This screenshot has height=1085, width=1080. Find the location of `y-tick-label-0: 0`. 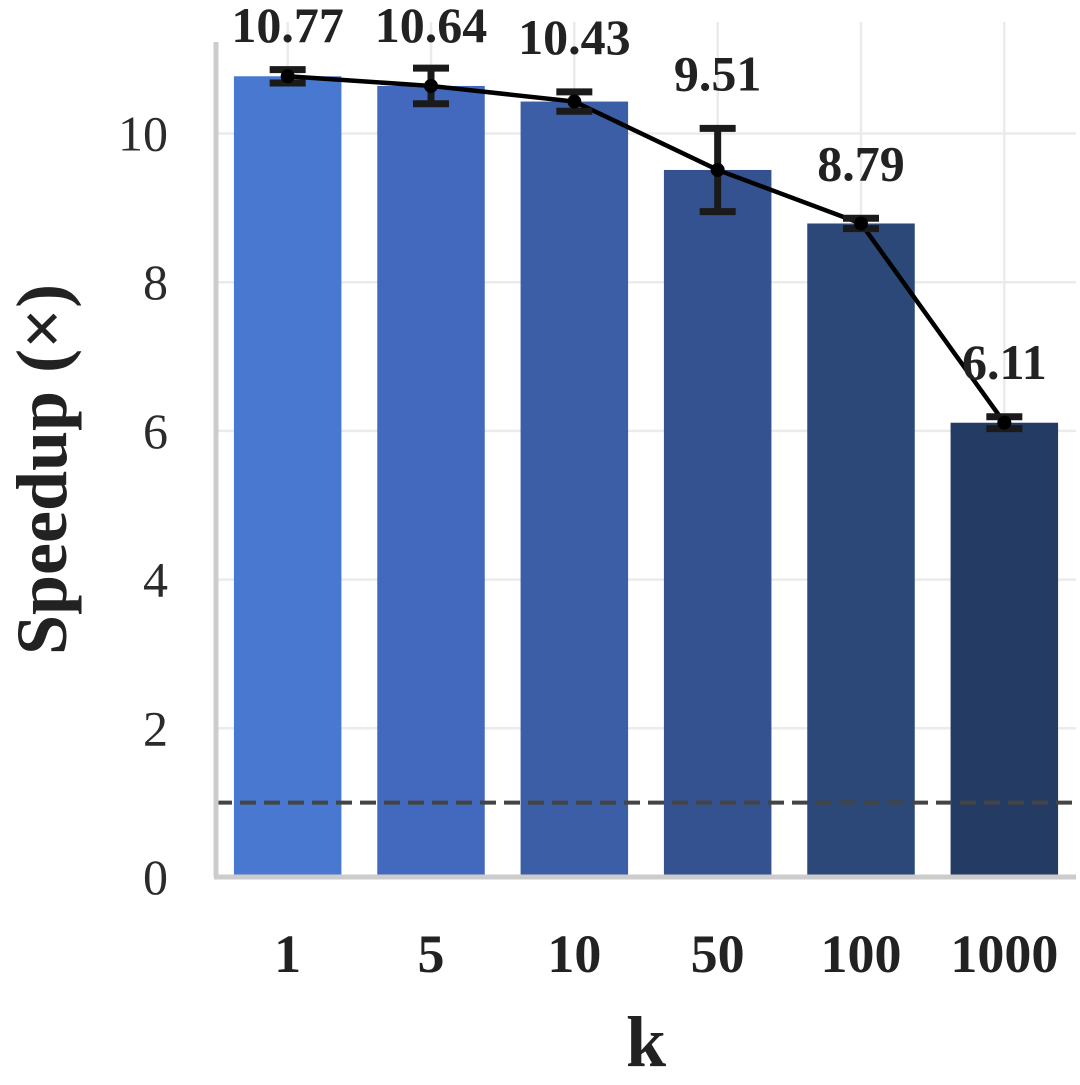

y-tick-label-0: 0 is located at coordinates (155, 877).